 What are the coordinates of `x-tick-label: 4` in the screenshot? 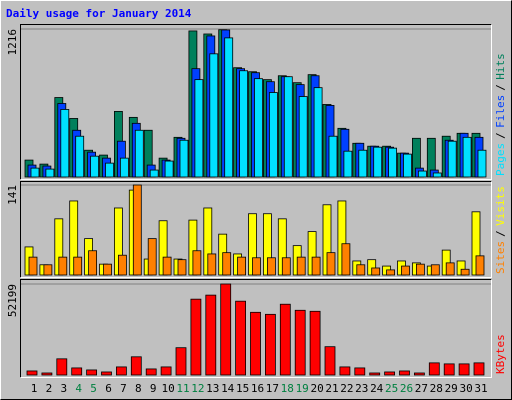 It's located at (78, 388).